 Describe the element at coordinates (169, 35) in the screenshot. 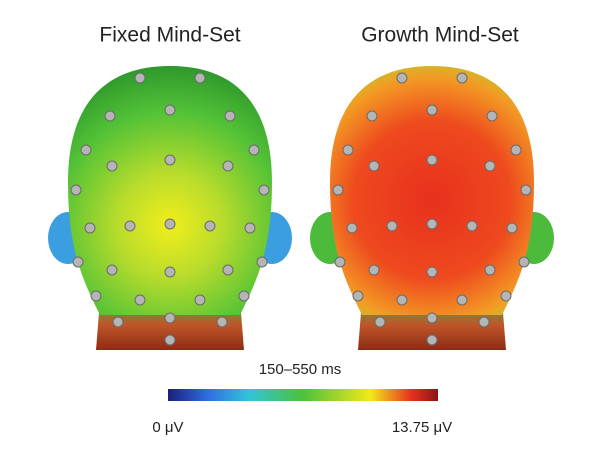

I see `panel-title: Fixed Mind-Set` at that location.